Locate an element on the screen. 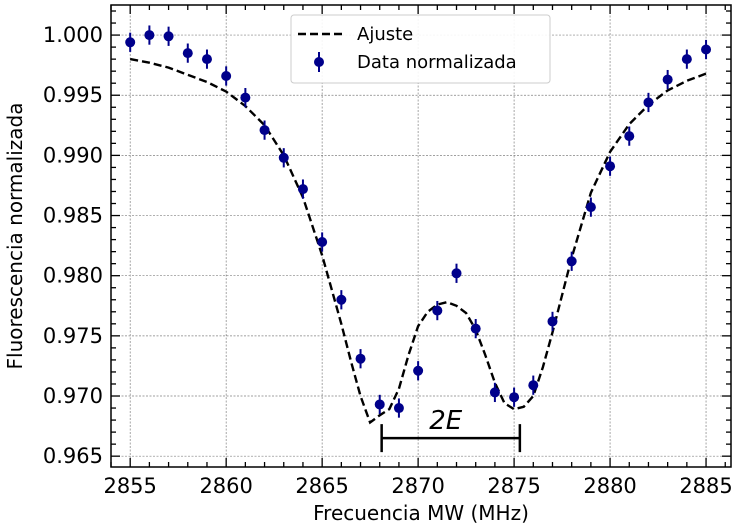  legend: Ajuste Data normalizada is located at coordinates (420, 49).